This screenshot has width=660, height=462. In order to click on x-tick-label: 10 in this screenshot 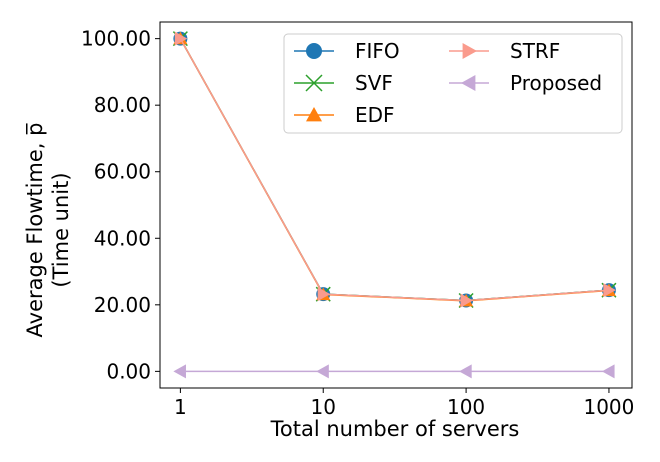, I will do `click(323, 407)`.